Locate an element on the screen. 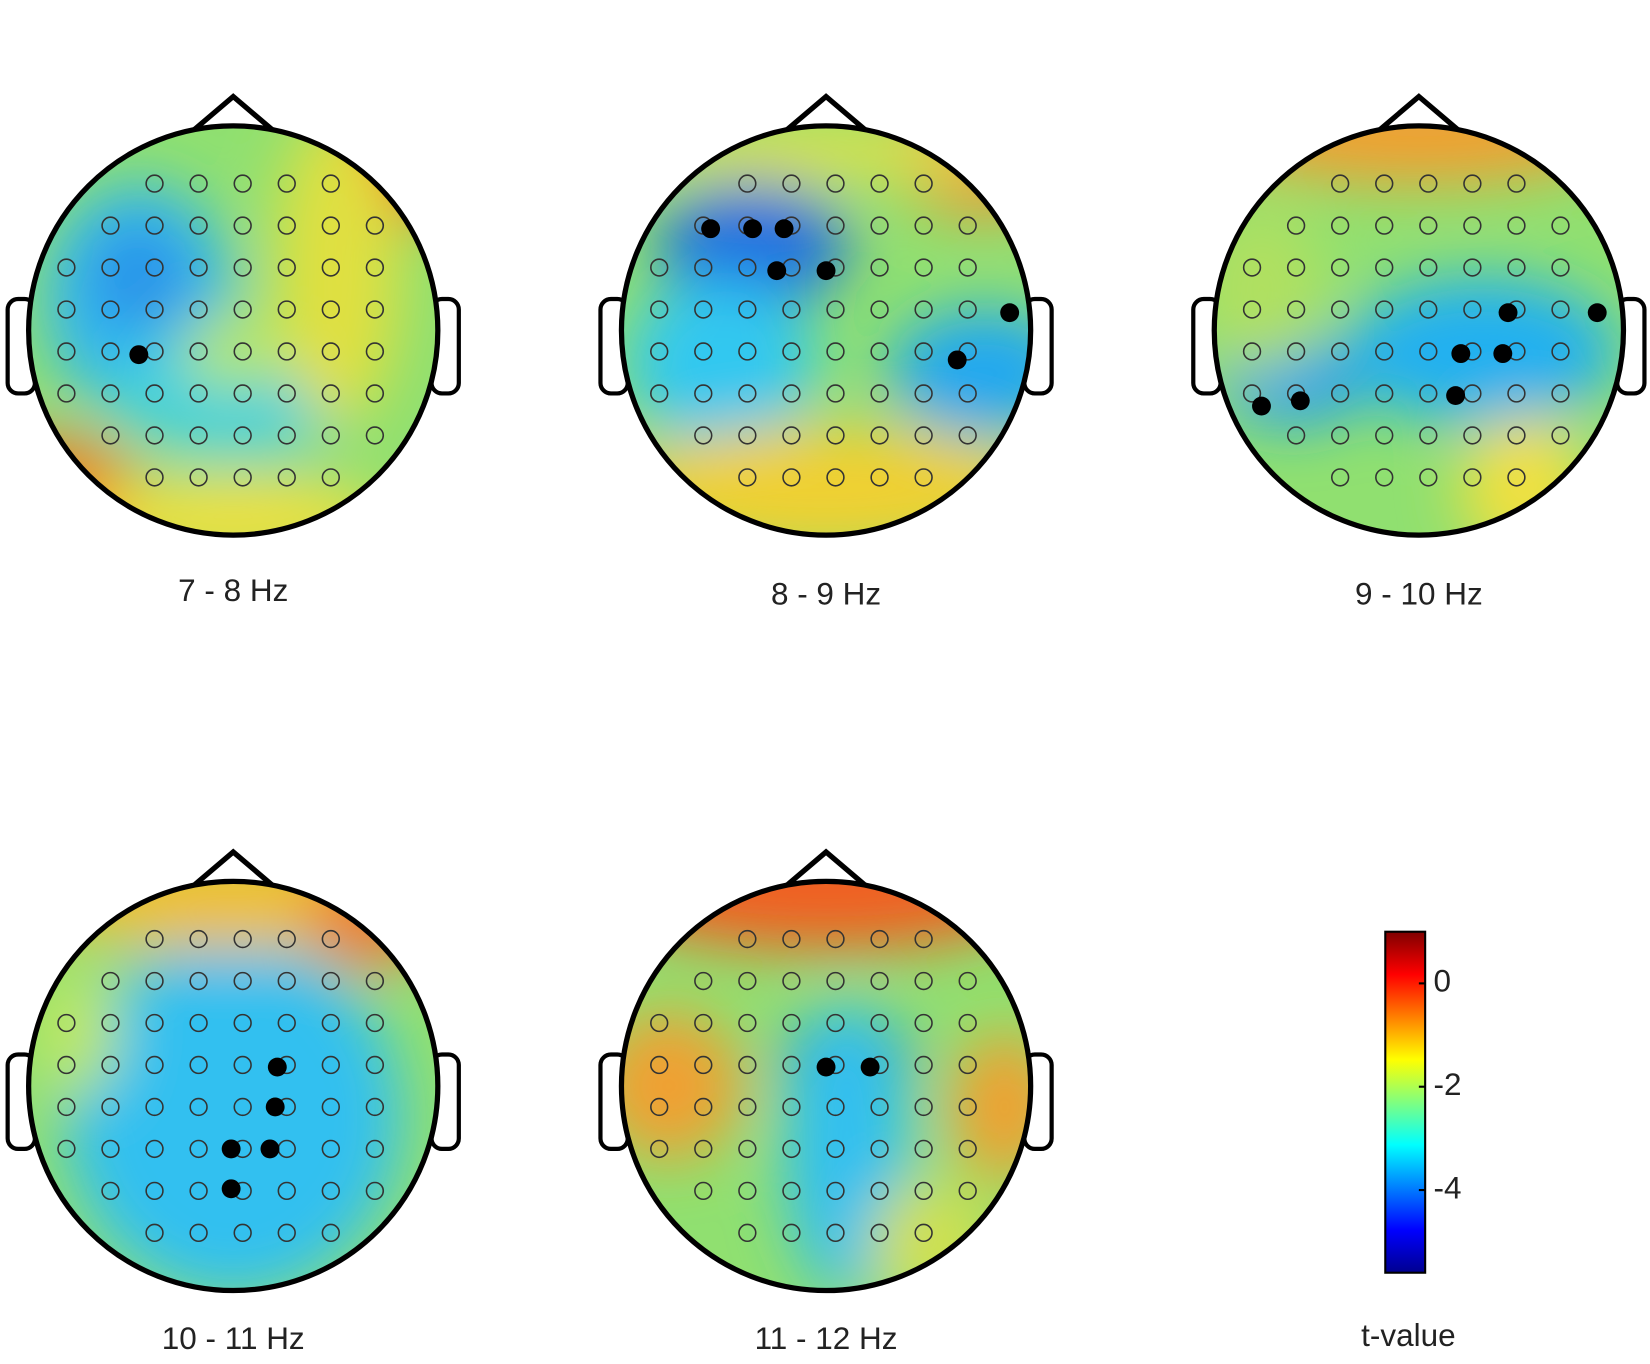 The width and height of the screenshot is (1650, 1364). colorbar-tick-label: -4 is located at coordinates (1448, 1187).